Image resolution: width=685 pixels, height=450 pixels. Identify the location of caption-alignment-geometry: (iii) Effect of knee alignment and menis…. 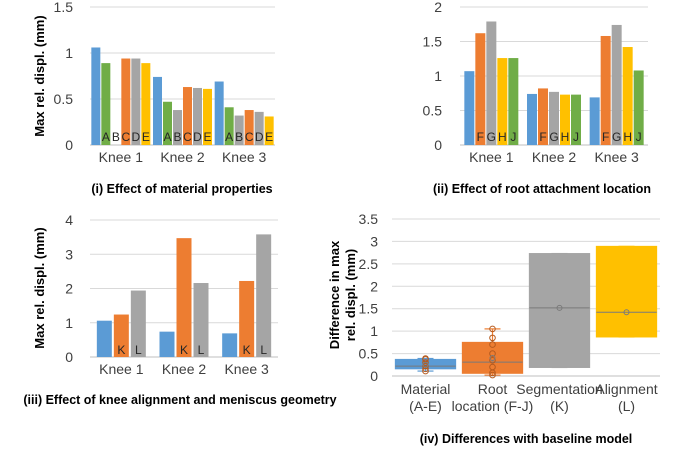
(179, 400).